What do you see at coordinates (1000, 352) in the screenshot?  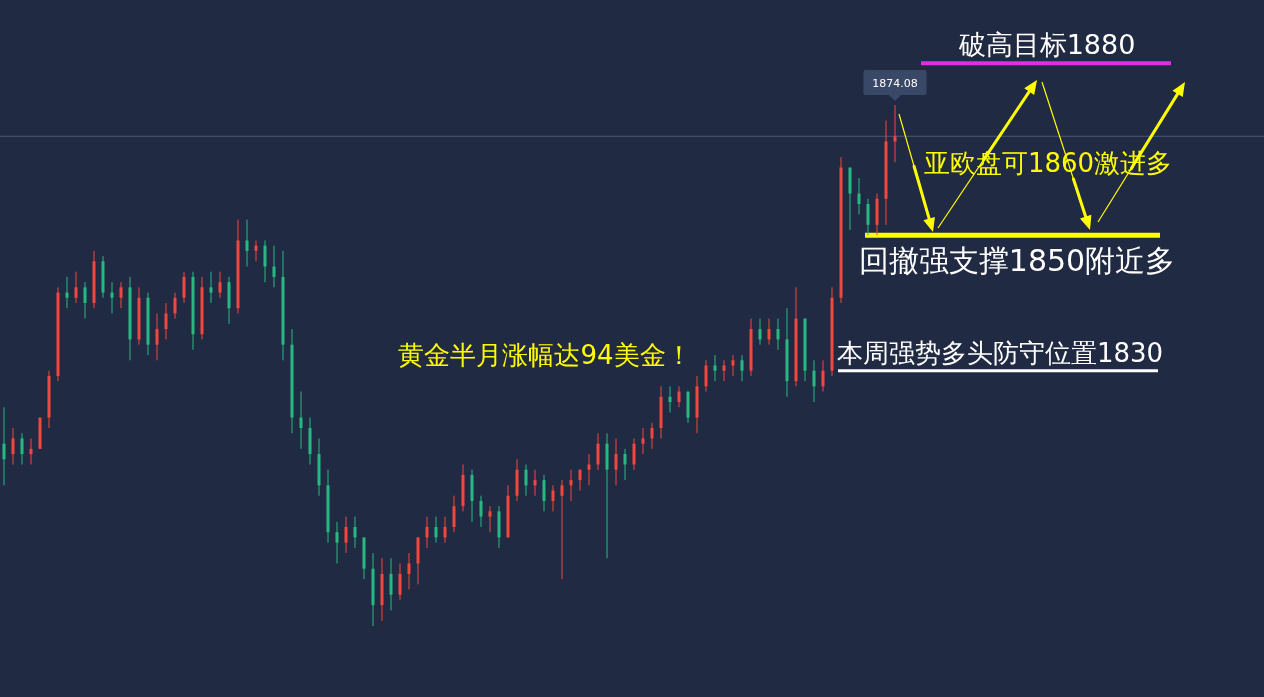 I see `ref-line-label: 本周强势多头防守位置1830` at bounding box center [1000, 352].